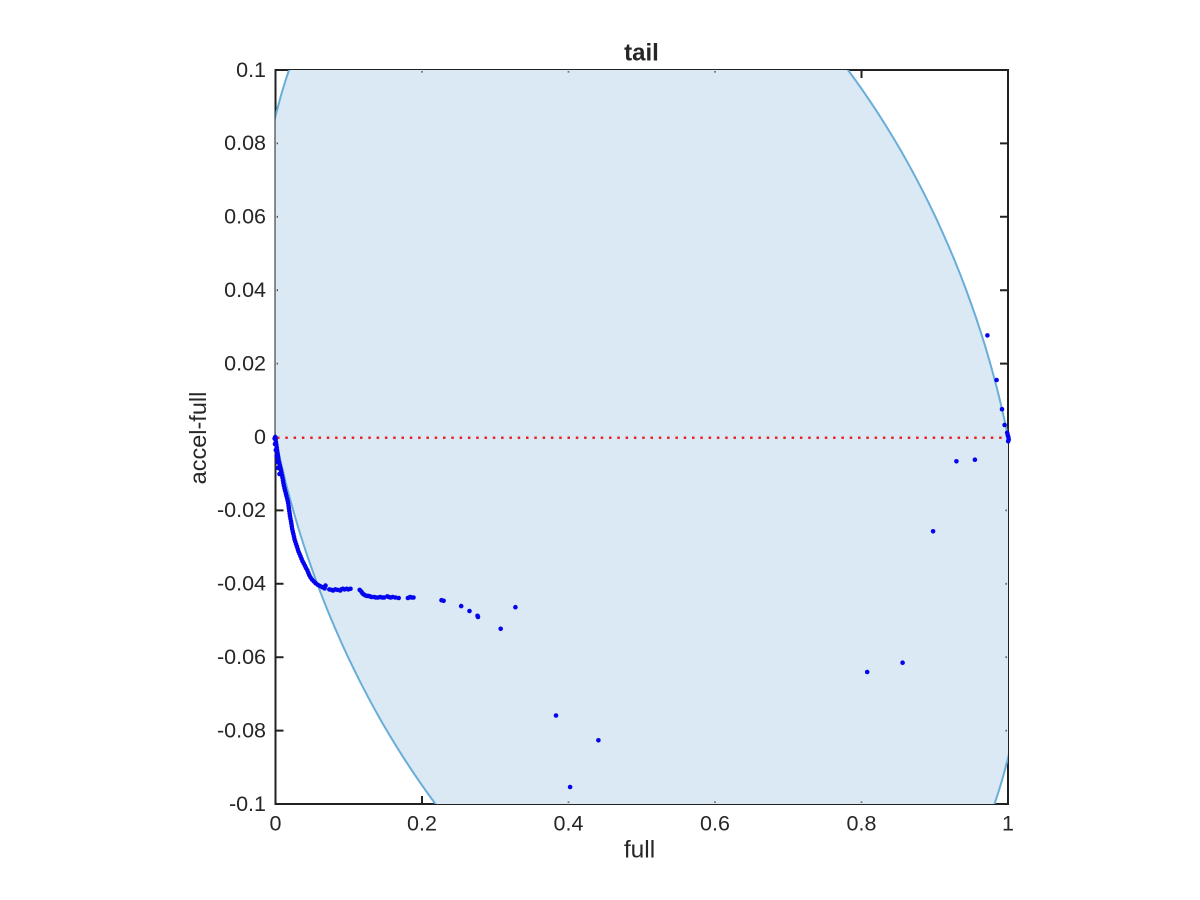 This screenshot has height=900, width=1200. I want to click on svg-text: 1, so click(1008, 824).